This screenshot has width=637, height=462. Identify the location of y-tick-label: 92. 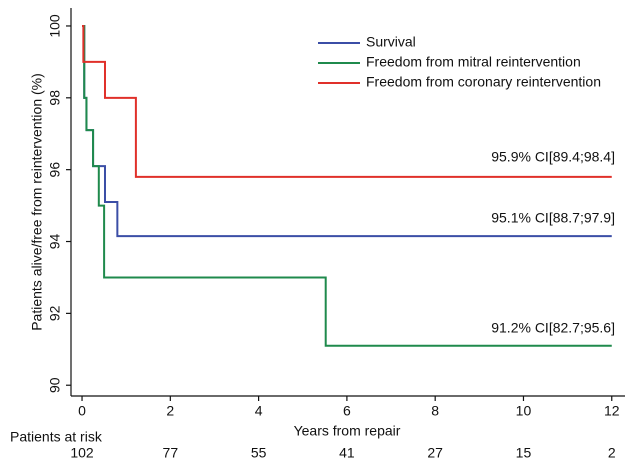
(55, 313).